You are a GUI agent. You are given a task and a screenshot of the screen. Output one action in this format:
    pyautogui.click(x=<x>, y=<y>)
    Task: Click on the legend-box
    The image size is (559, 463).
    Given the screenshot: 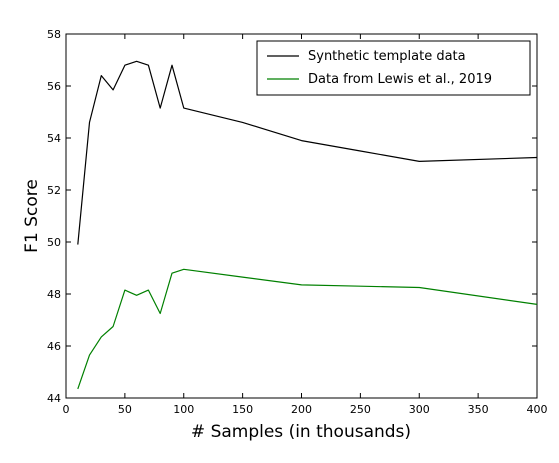 What is the action you would take?
    pyautogui.click(x=393, y=68)
    